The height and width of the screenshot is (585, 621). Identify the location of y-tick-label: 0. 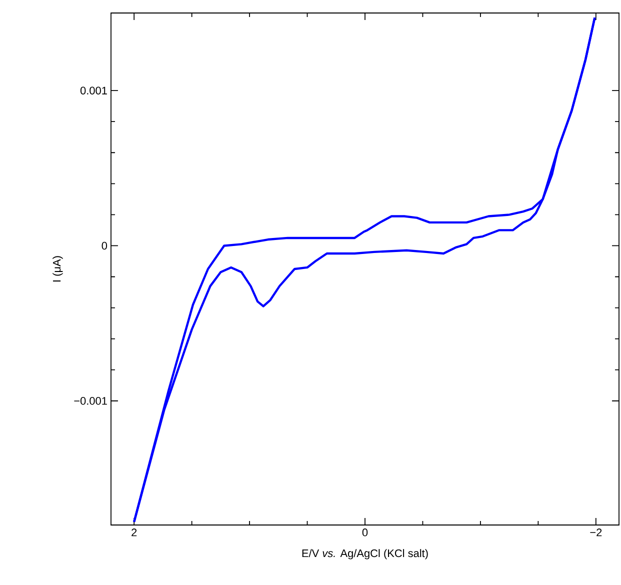
(105, 246).